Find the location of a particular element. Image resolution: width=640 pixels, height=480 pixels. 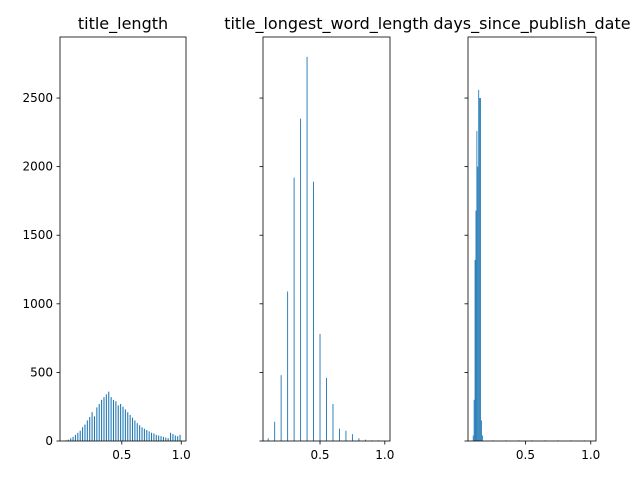

subplot-title: title_length is located at coordinates (123, 24).